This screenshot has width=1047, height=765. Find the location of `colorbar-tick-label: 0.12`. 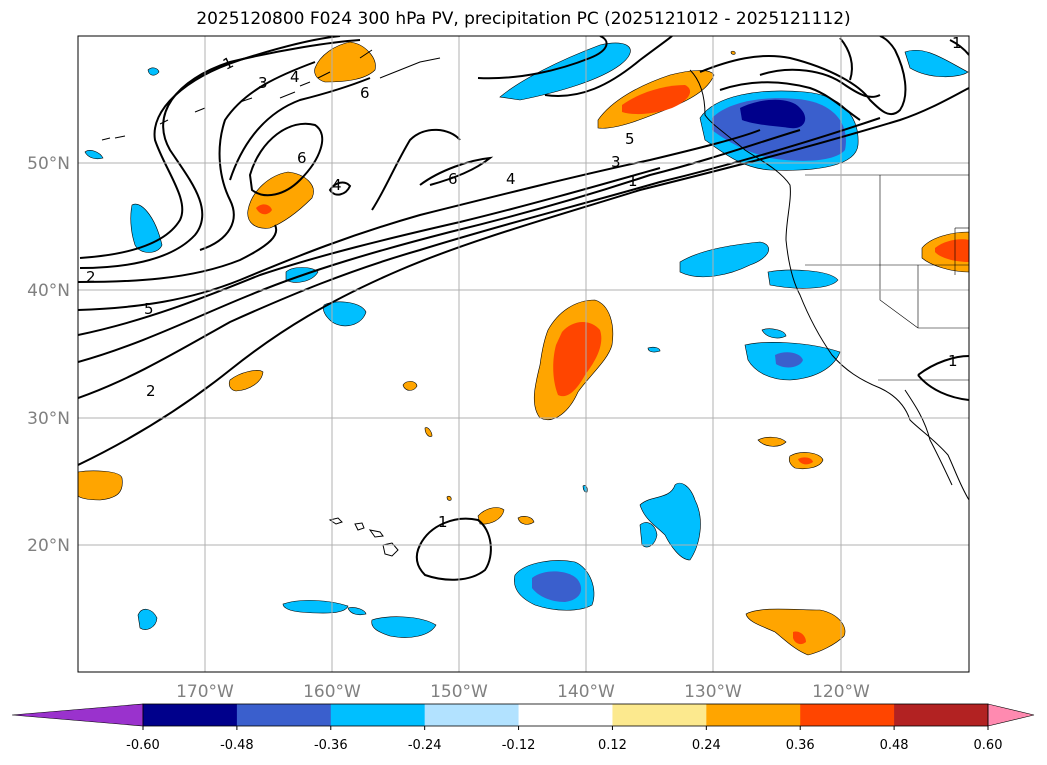

colorbar-tick-label: 0.12 is located at coordinates (612, 745).